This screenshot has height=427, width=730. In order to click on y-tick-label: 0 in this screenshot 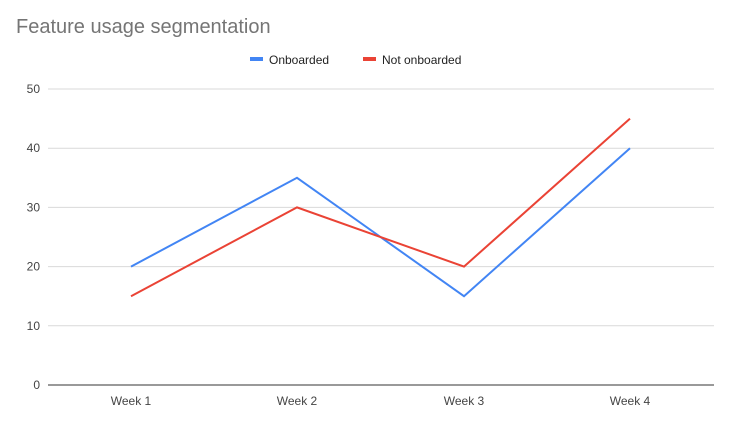, I will do `click(36, 385)`.